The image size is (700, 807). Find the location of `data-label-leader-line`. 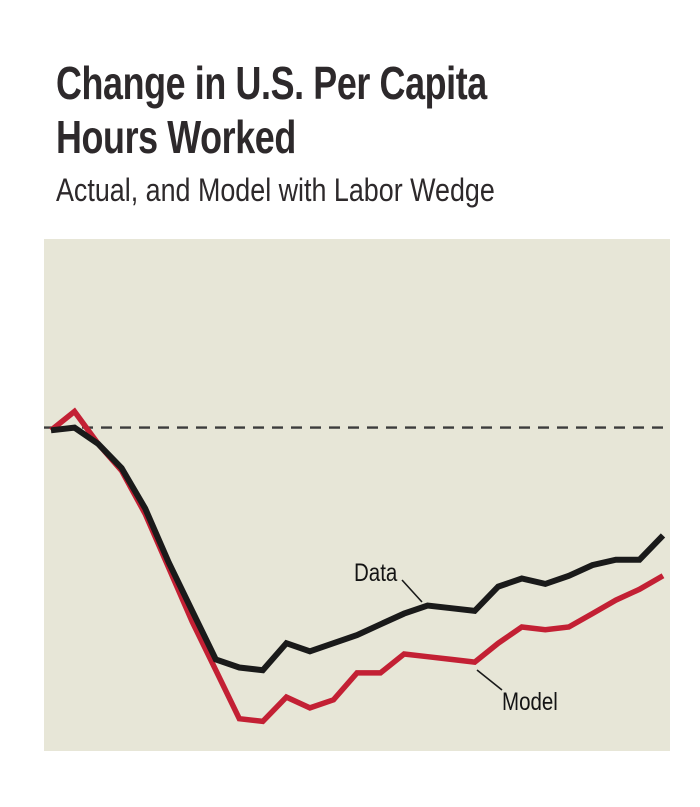

data-label-leader-line is located at coordinates (412, 591).